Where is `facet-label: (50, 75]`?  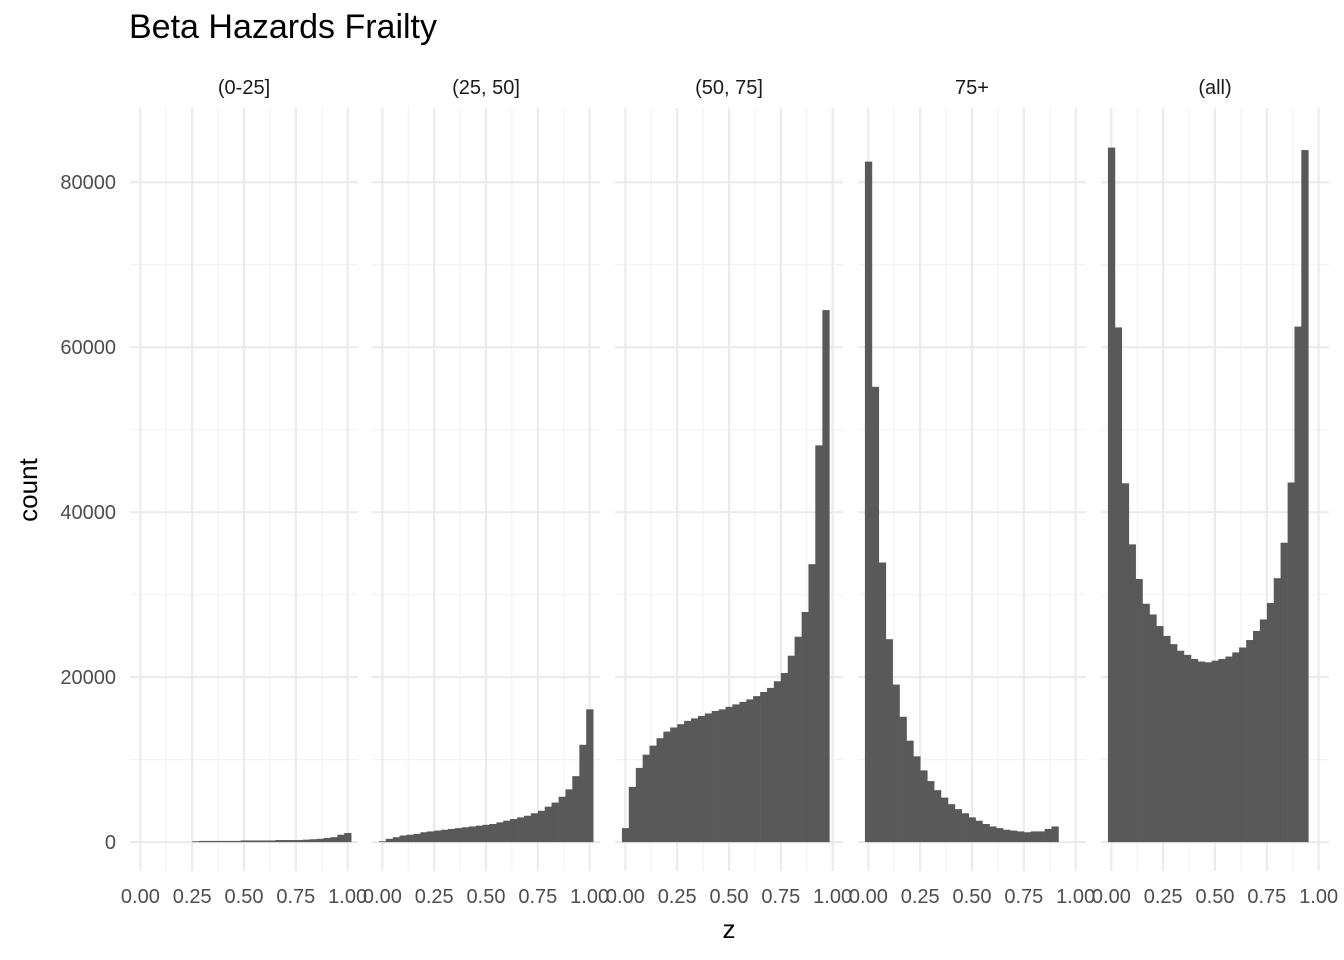 facet-label: (50, 75] is located at coordinates (729, 88).